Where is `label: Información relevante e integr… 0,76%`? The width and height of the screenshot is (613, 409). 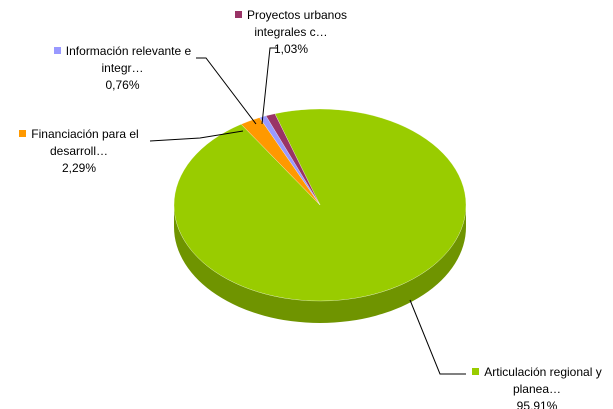 label: Información relevante e integr… 0,76% is located at coordinates (122, 68).